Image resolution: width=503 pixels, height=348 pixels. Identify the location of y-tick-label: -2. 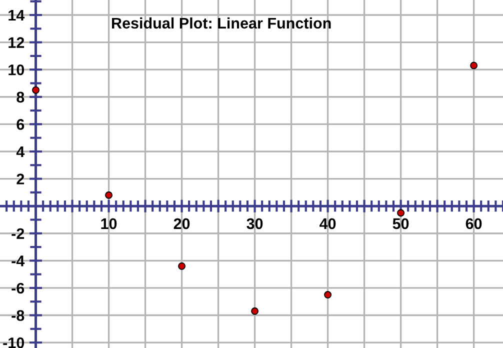
(18, 233).